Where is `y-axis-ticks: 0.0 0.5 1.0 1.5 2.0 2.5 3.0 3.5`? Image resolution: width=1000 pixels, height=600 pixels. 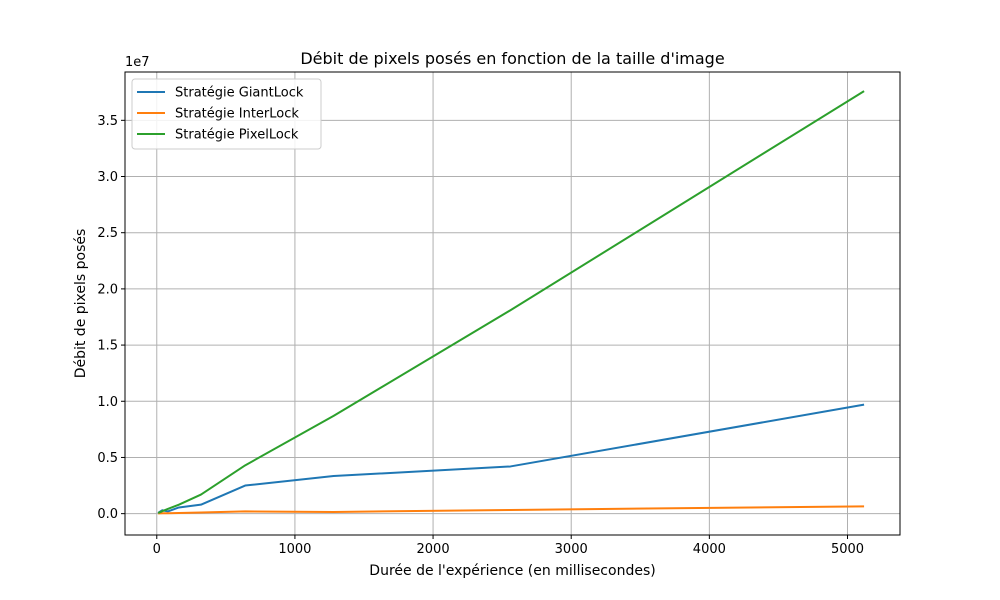 y-axis-ticks: 0.0 0.5 1.0 1.5 2.0 2.5 3.0 3.5 is located at coordinates (111, 318).